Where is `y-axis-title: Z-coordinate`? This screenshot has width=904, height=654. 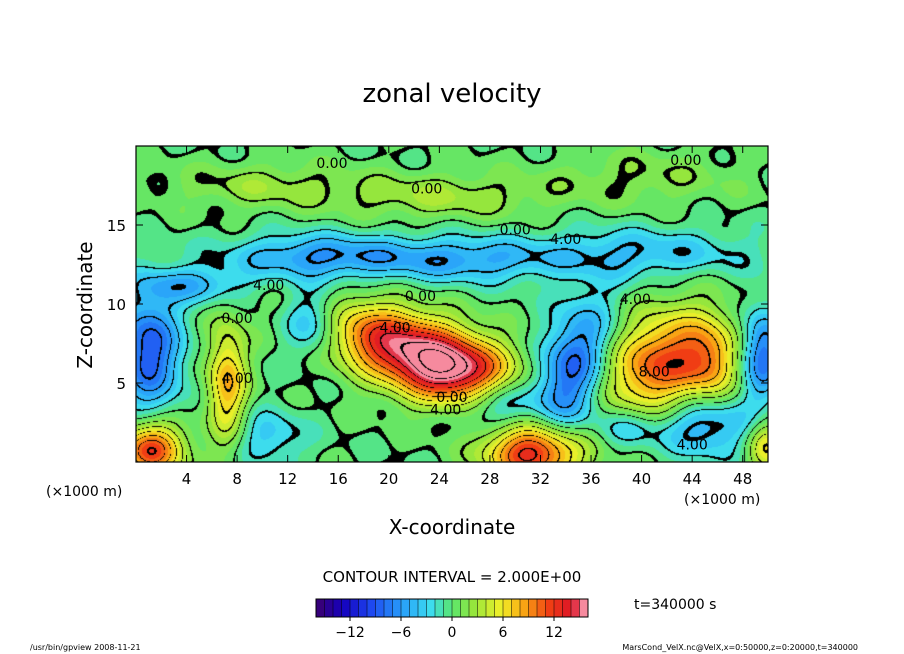 y-axis-title: Z-coordinate is located at coordinates (85, 304).